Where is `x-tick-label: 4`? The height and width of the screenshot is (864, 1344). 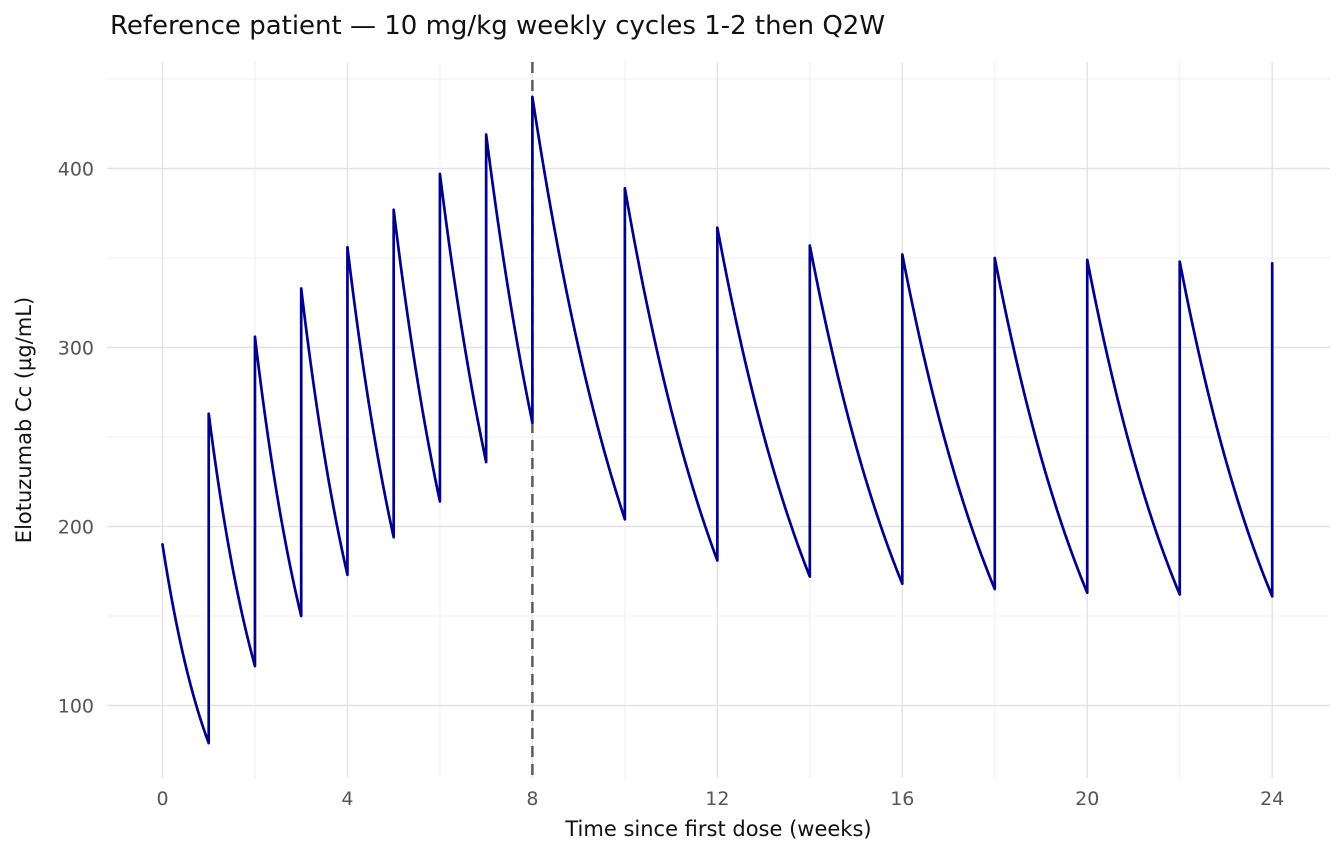
x-tick-label: 4 is located at coordinates (347, 799).